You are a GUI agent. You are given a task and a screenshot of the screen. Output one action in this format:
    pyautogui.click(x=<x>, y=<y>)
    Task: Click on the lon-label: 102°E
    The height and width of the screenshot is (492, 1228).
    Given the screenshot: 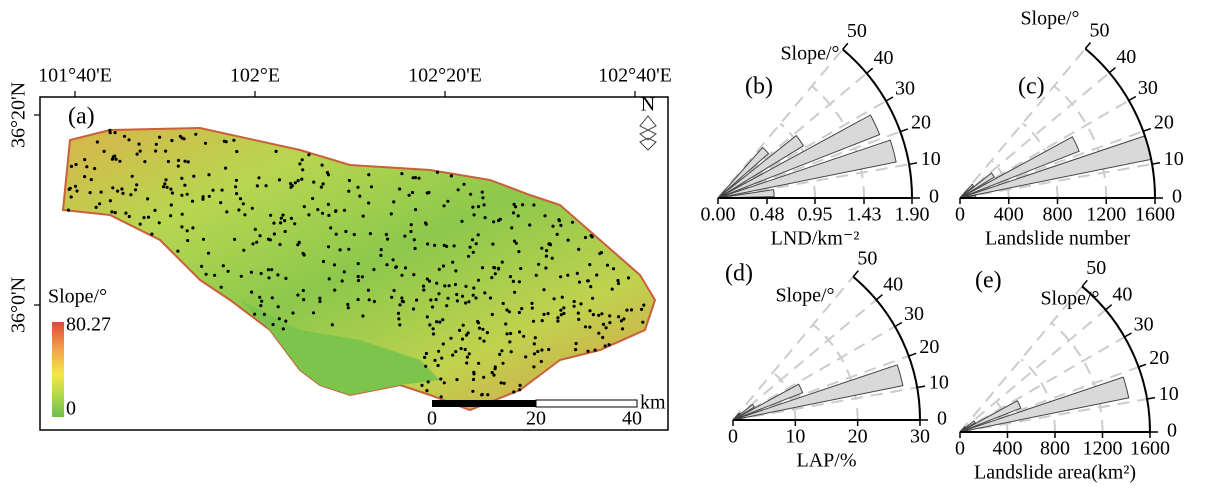 What is the action you would take?
    pyautogui.click(x=255, y=76)
    